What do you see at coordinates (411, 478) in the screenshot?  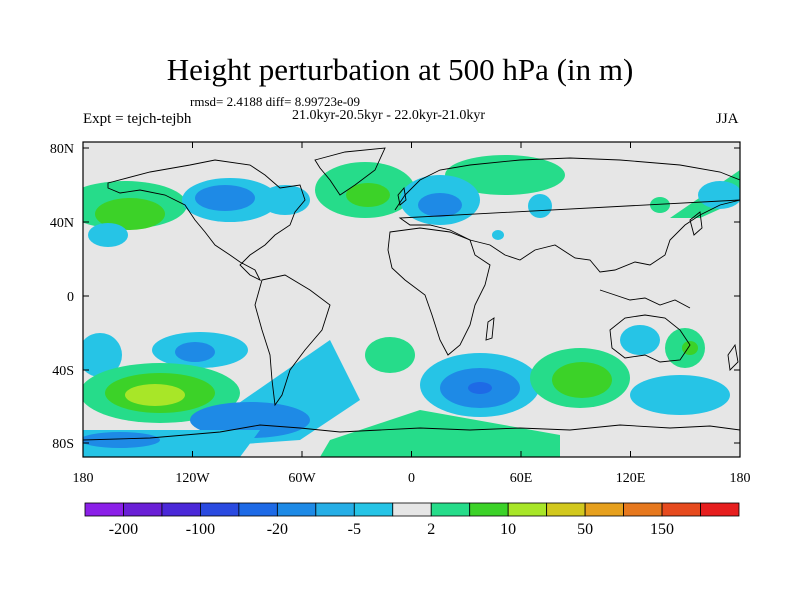 I see `lon-label: 0` at bounding box center [411, 478].